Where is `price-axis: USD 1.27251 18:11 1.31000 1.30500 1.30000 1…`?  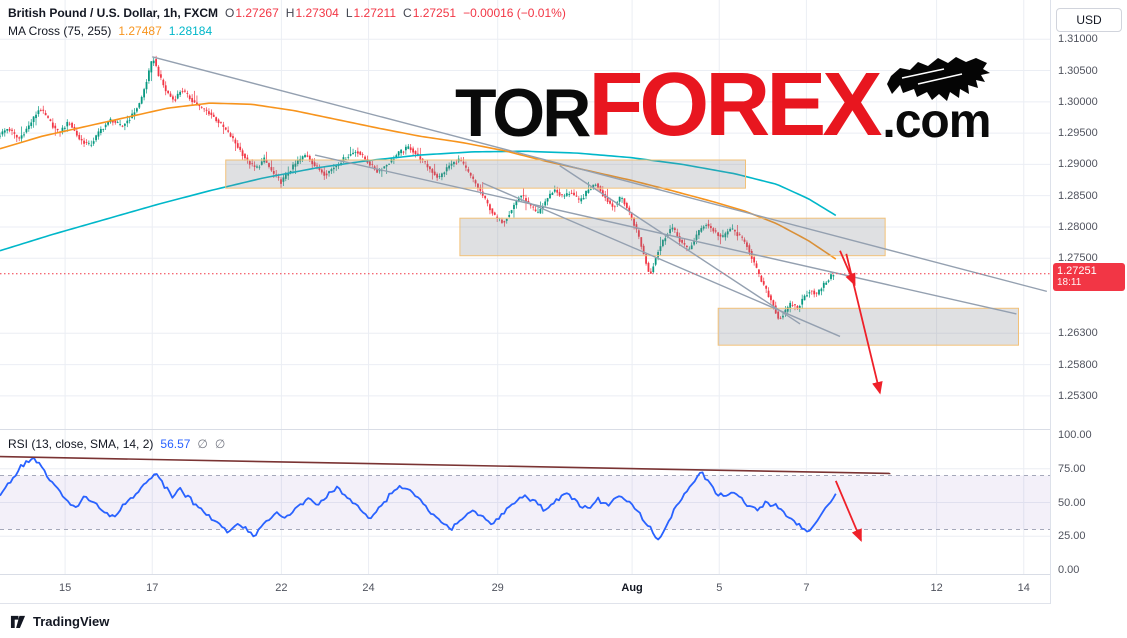 price-axis: USD 1.27251 18:11 1.31000 1.30500 1.30000 1… is located at coordinates (1088, 302).